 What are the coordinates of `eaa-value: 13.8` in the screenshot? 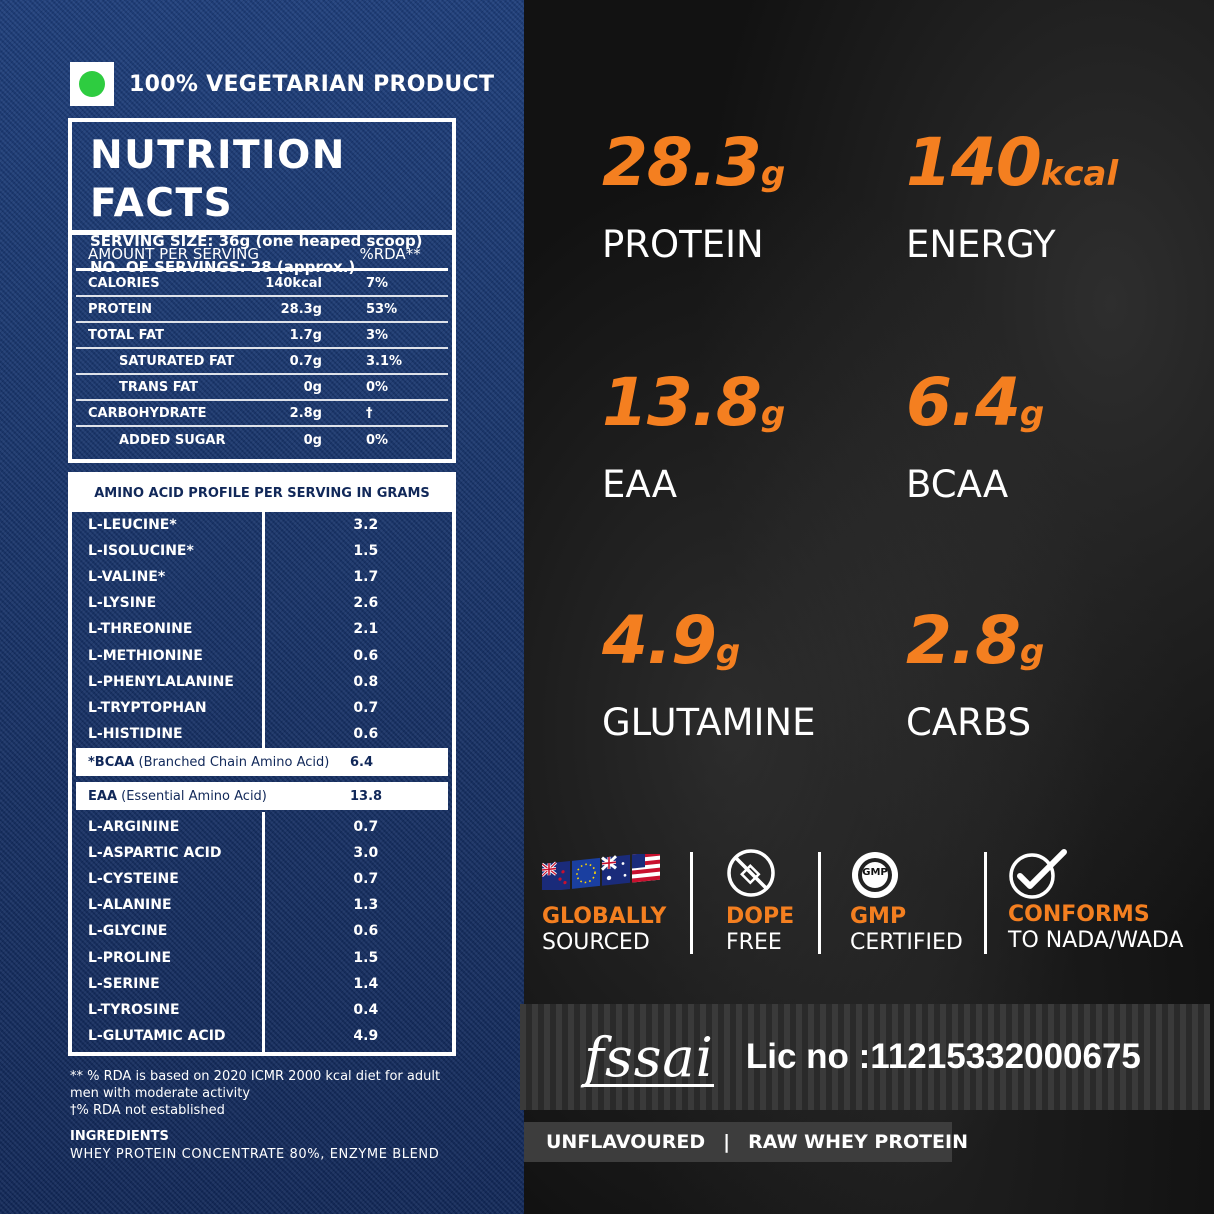 It's located at (366, 796).